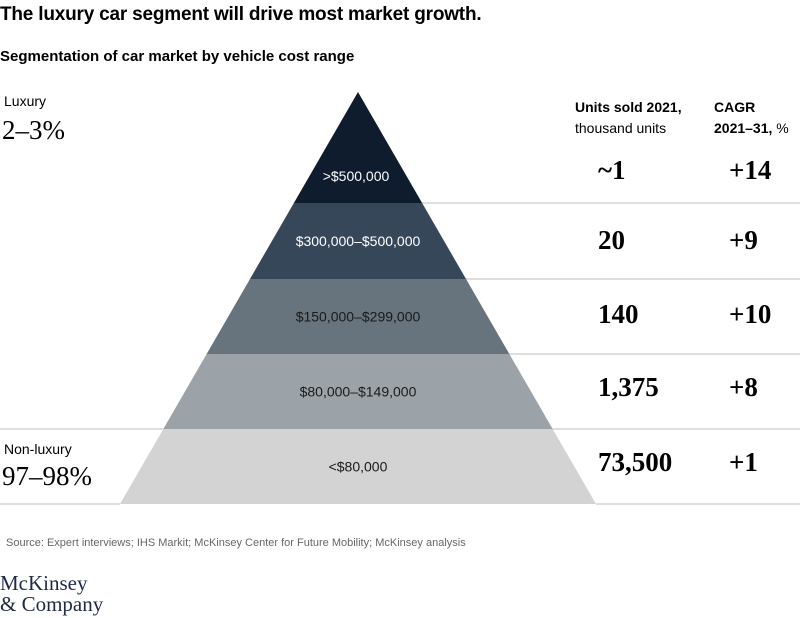 This screenshot has height=618, width=804. What do you see at coordinates (628, 118) in the screenshot?
I see `units-column-header: Units sold 2021, thousand units` at bounding box center [628, 118].